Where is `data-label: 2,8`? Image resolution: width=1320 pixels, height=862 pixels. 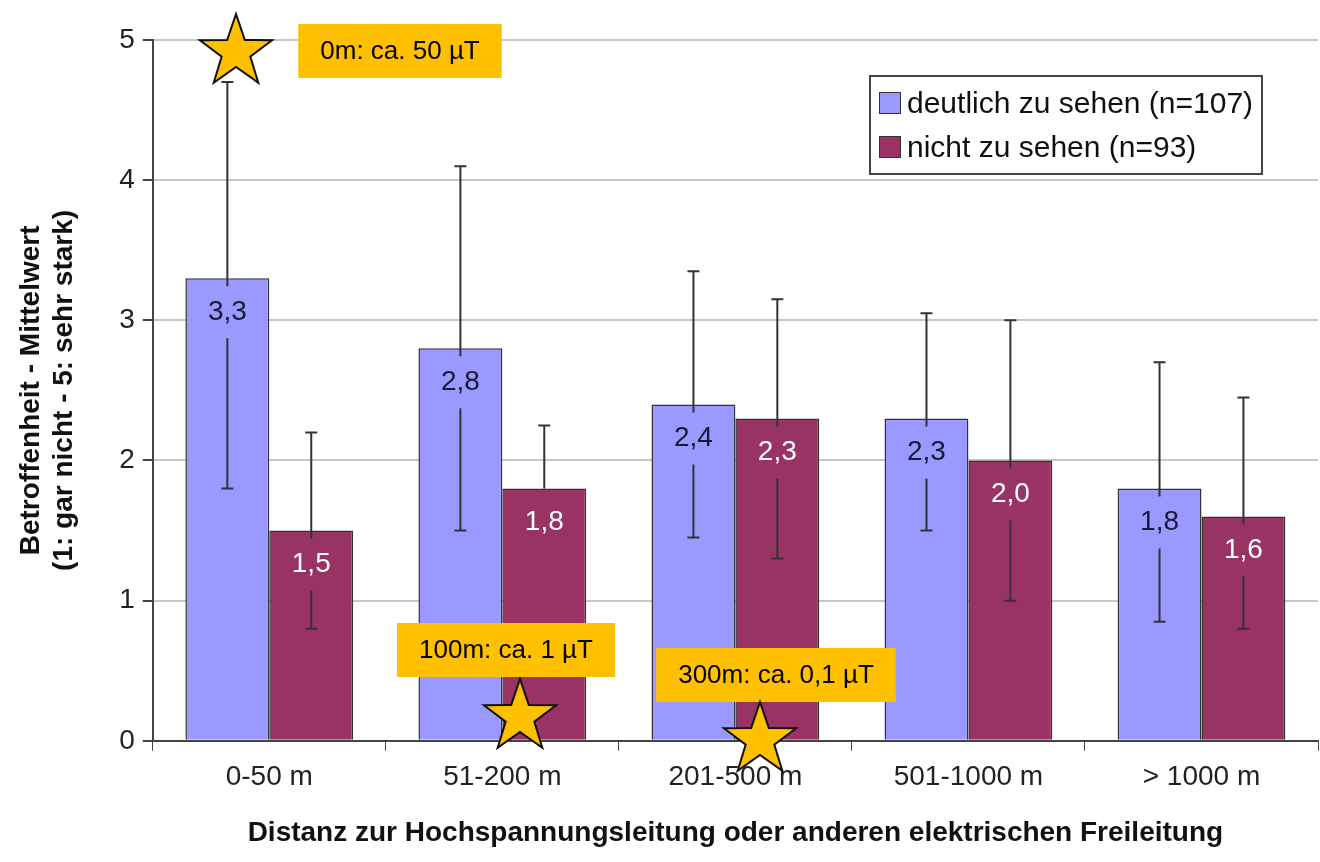 data-label: 2,8 is located at coordinates (460, 381).